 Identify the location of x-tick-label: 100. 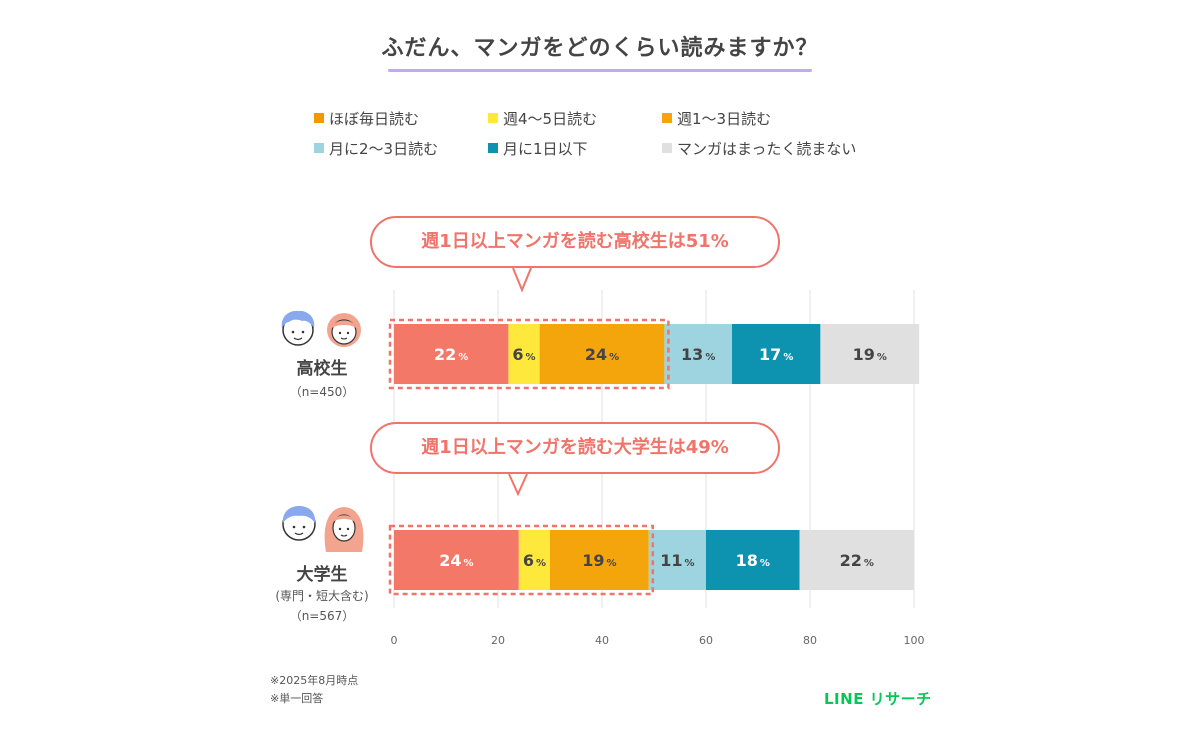
(914, 640).